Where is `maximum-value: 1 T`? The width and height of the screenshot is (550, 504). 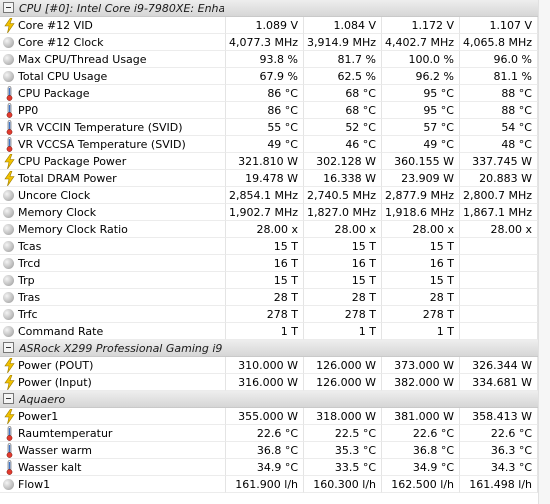
maximum-value: 1 T is located at coordinates (421, 331).